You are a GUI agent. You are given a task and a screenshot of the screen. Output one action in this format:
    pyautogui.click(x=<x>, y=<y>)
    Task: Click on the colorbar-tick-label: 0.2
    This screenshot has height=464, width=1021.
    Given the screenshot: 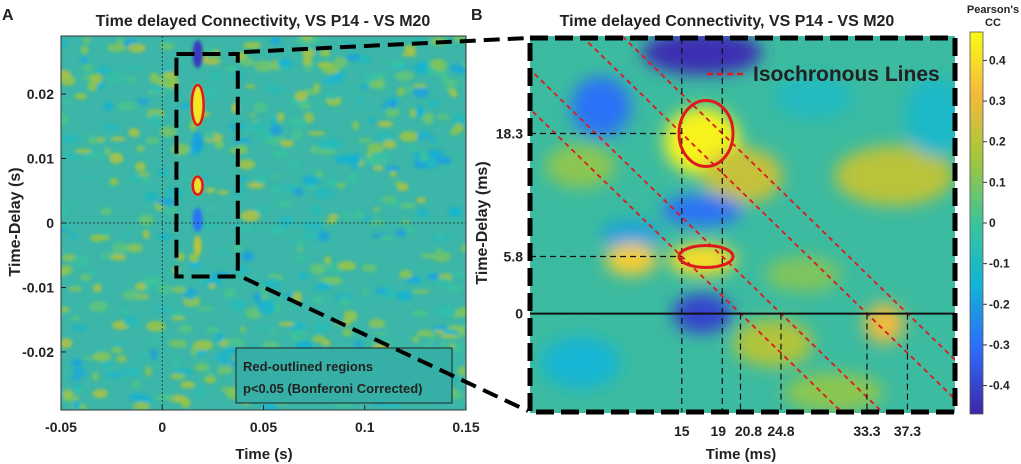 What is the action you would take?
    pyautogui.click(x=997, y=142)
    